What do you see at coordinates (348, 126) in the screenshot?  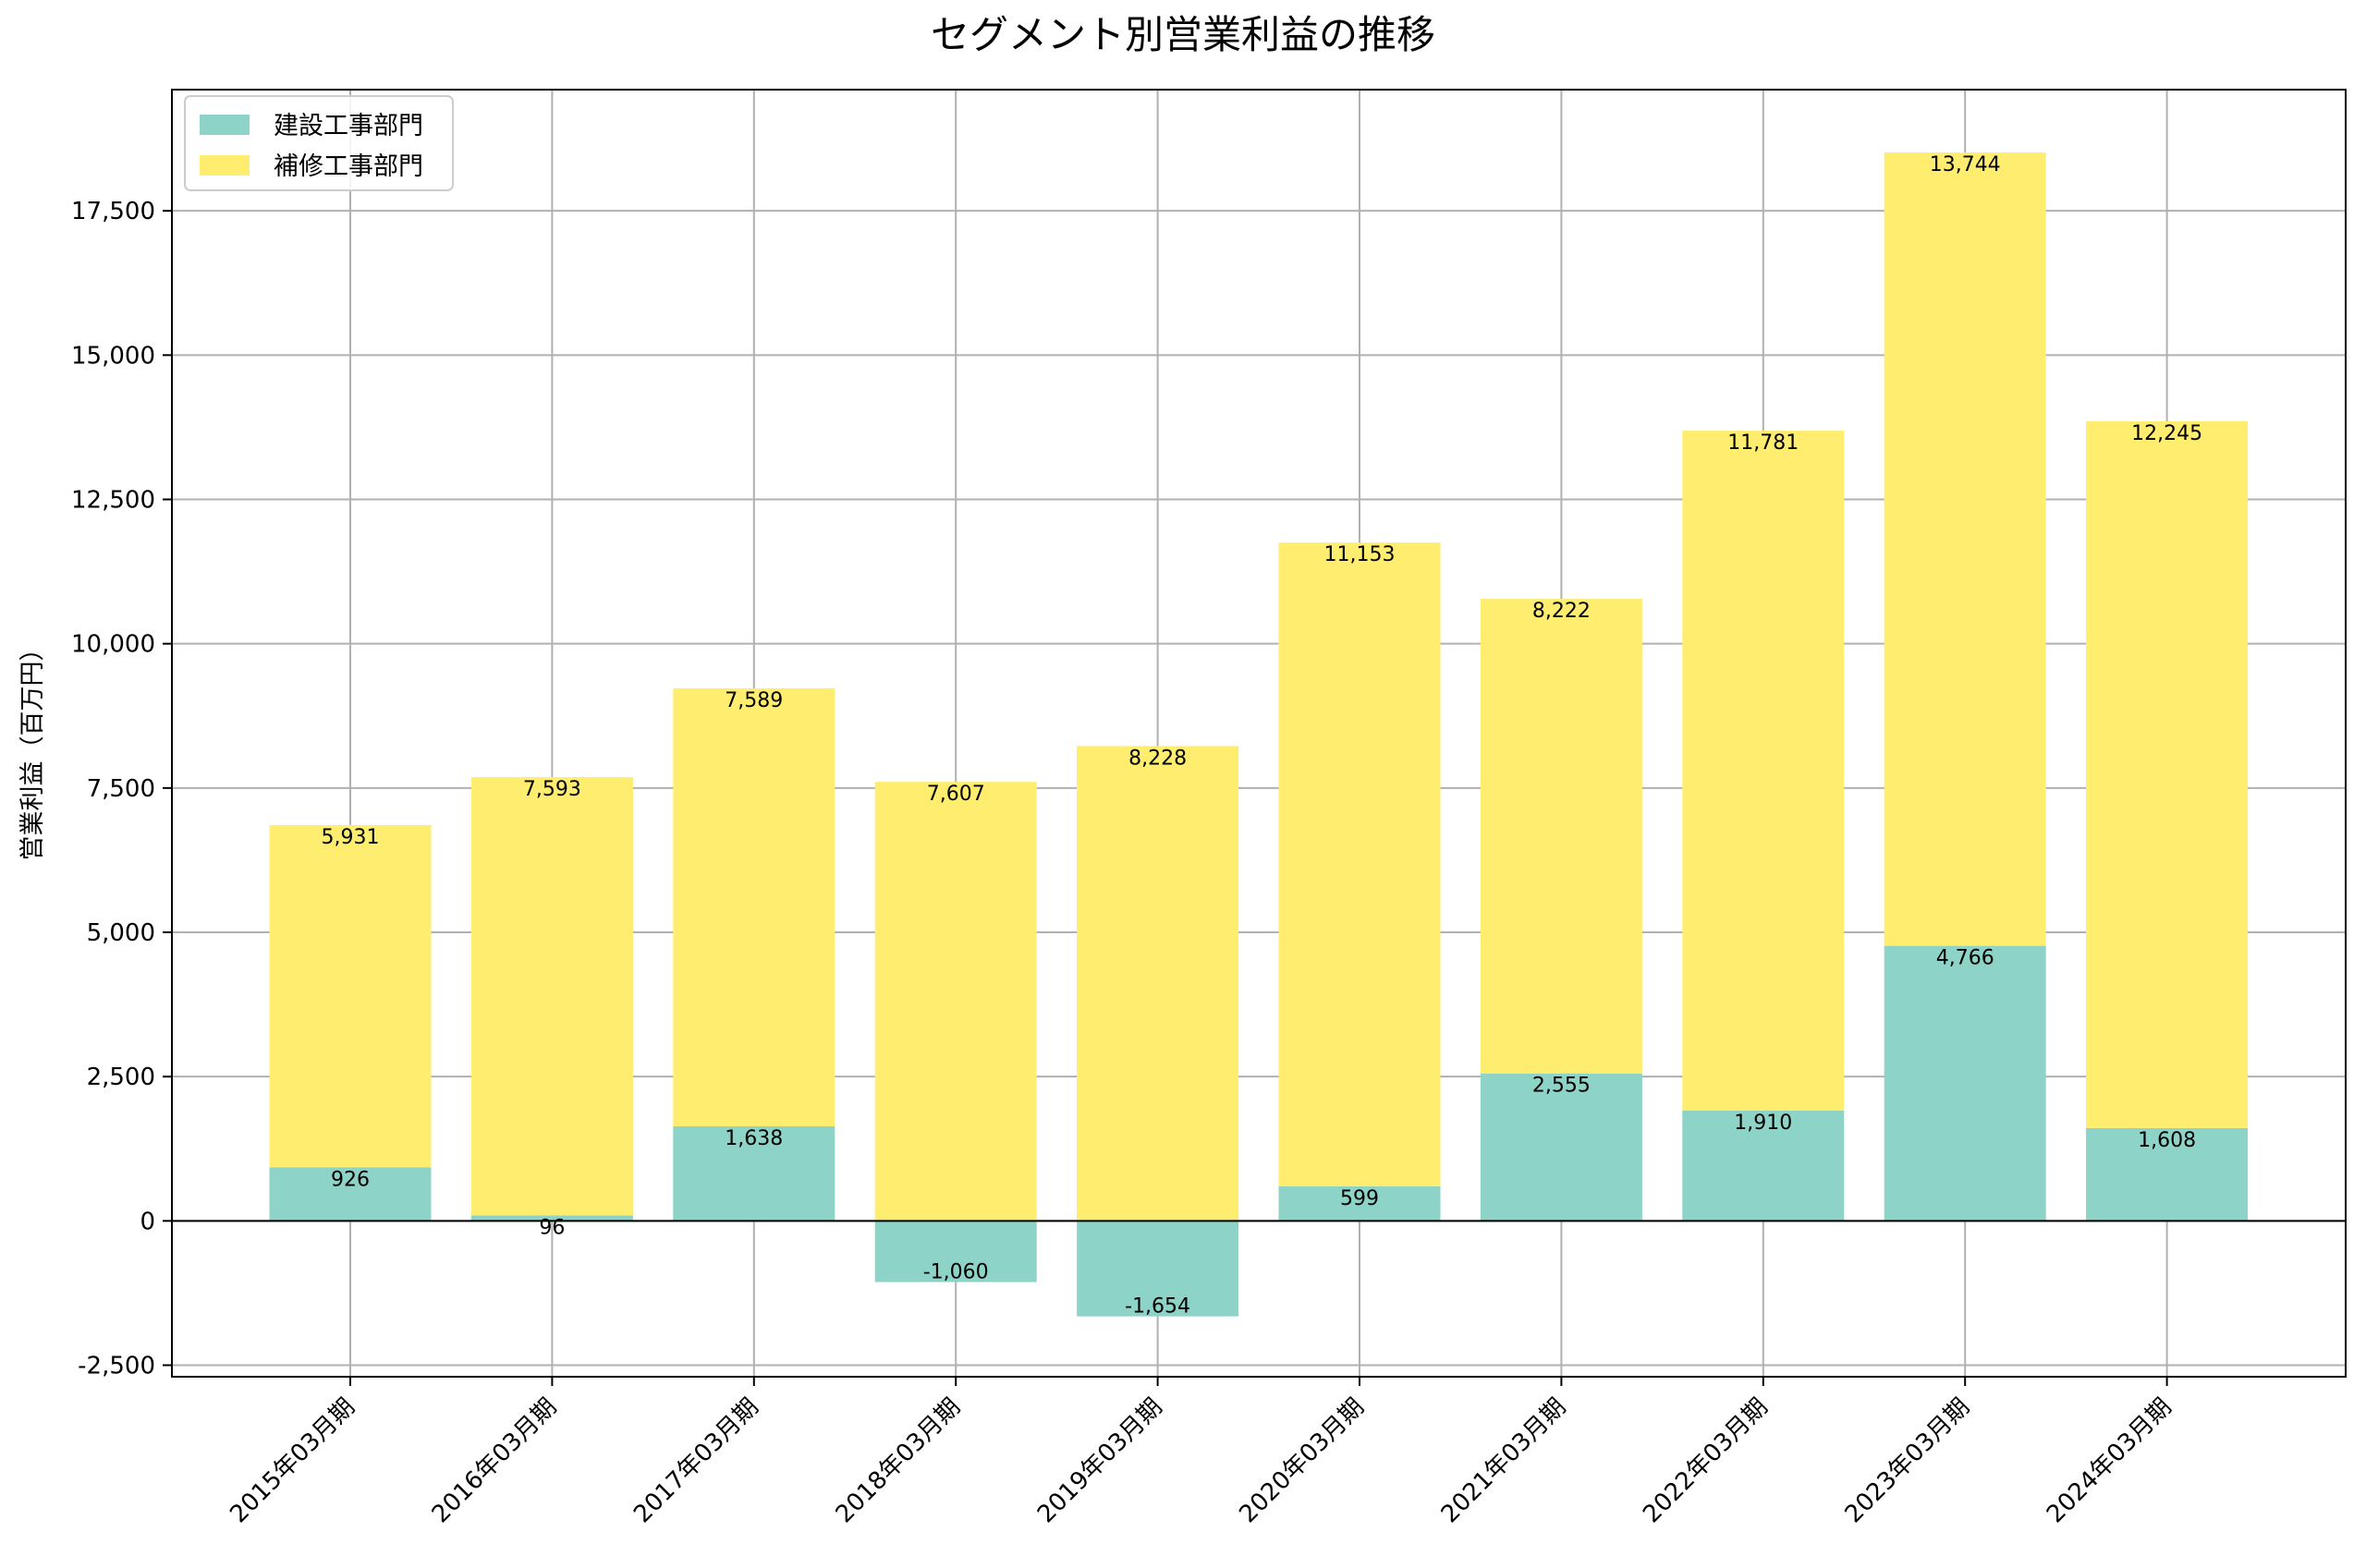 I see `legend-label-construction: 建設工事部門` at bounding box center [348, 126].